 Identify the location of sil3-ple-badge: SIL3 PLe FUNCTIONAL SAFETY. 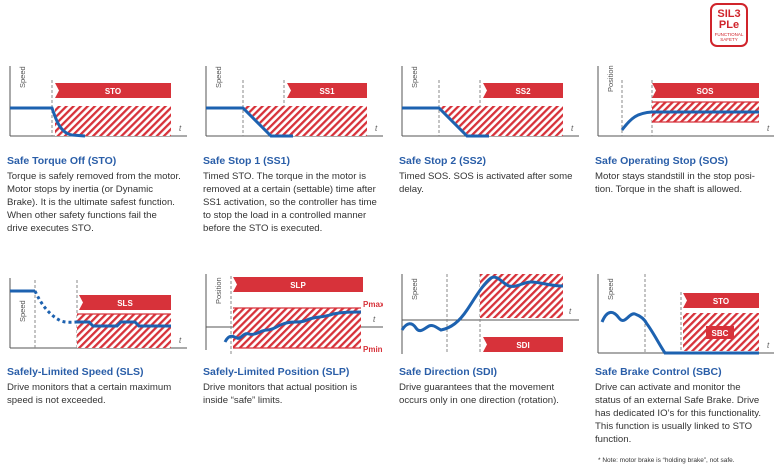
(729, 25).